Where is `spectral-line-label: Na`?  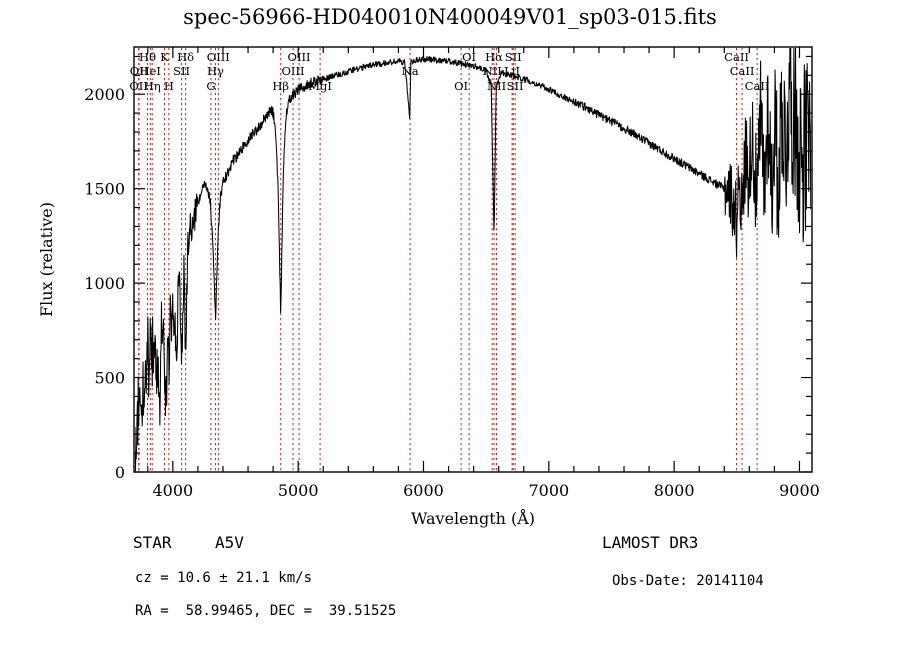
spectral-line-label: Na is located at coordinates (410, 71).